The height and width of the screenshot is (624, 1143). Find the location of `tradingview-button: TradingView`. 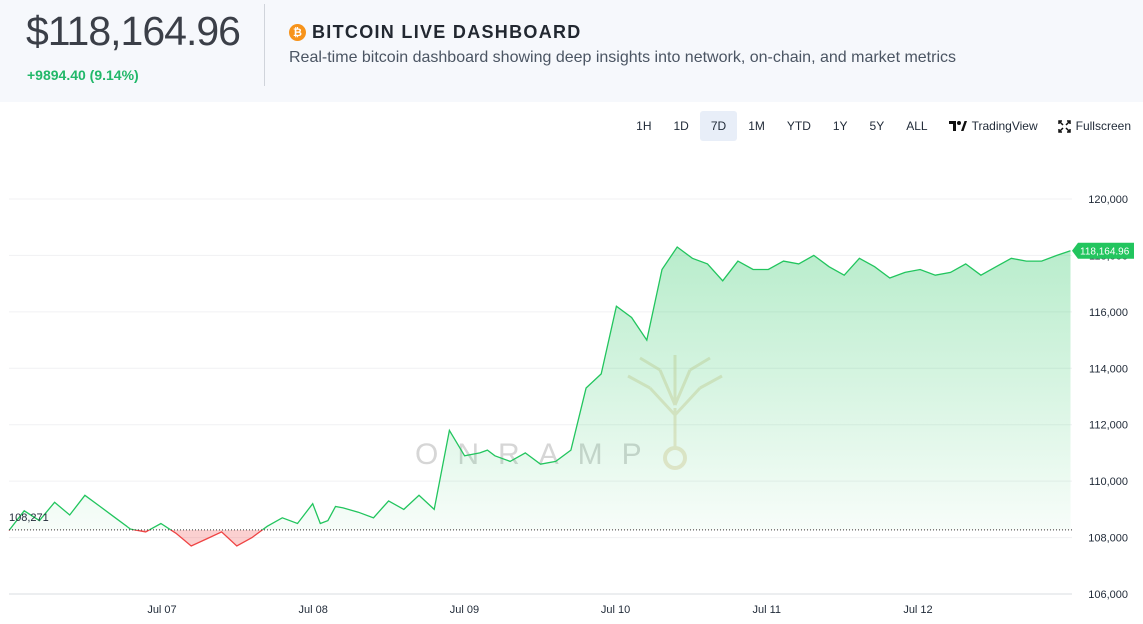

tradingview-button: TradingView is located at coordinates (993, 126).